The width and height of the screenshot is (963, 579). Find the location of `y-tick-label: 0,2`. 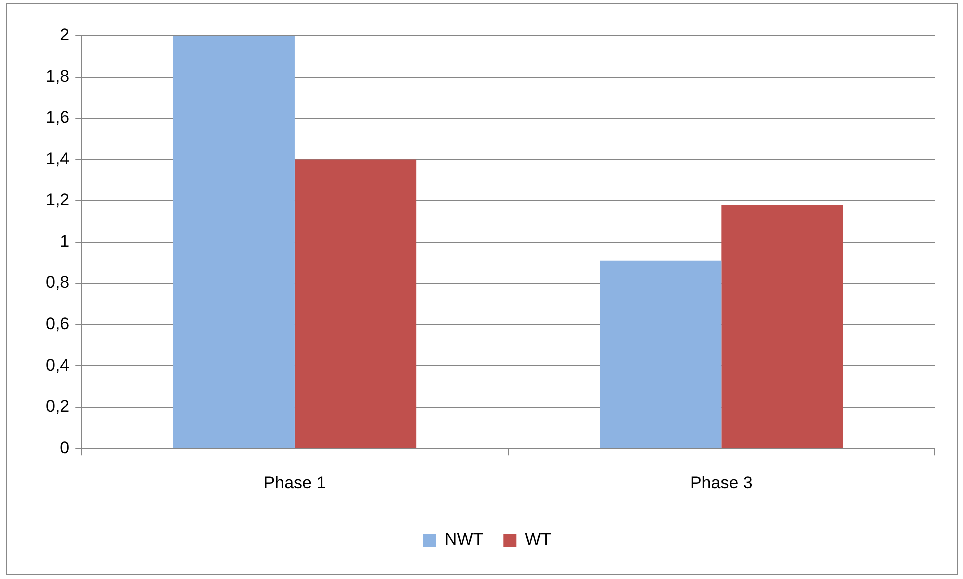

y-tick-label: 0,2 is located at coordinates (58, 406).